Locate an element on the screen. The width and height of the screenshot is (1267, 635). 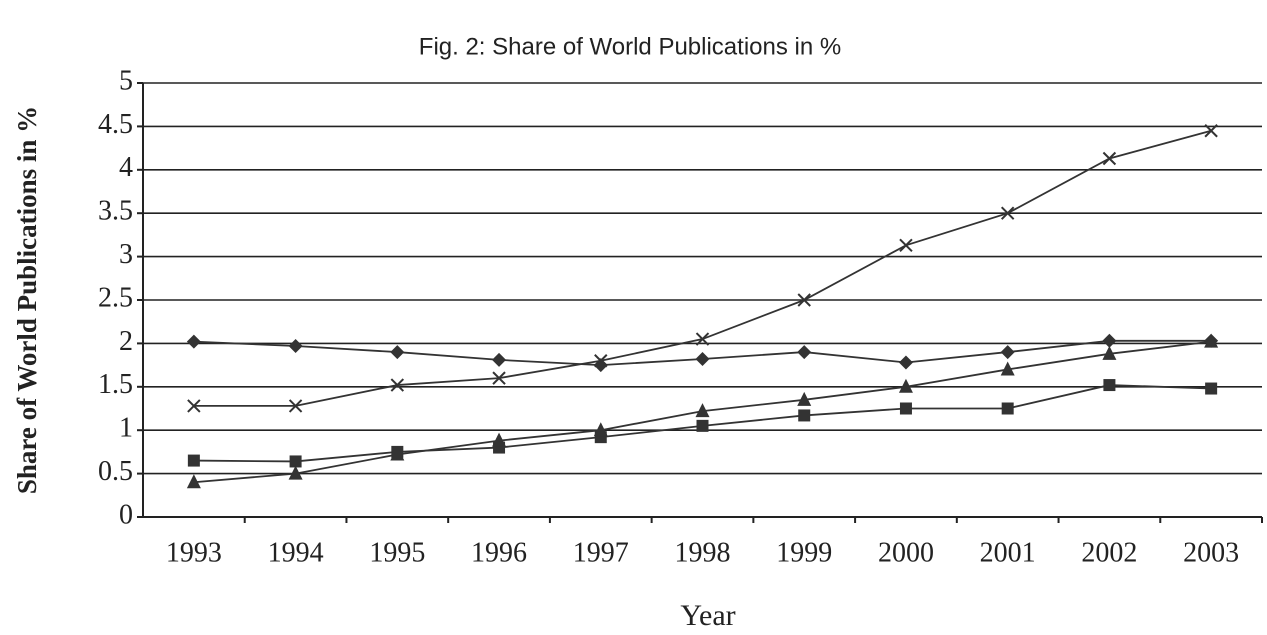
x-tick-label: 1997 is located at coordinates (601, 552).